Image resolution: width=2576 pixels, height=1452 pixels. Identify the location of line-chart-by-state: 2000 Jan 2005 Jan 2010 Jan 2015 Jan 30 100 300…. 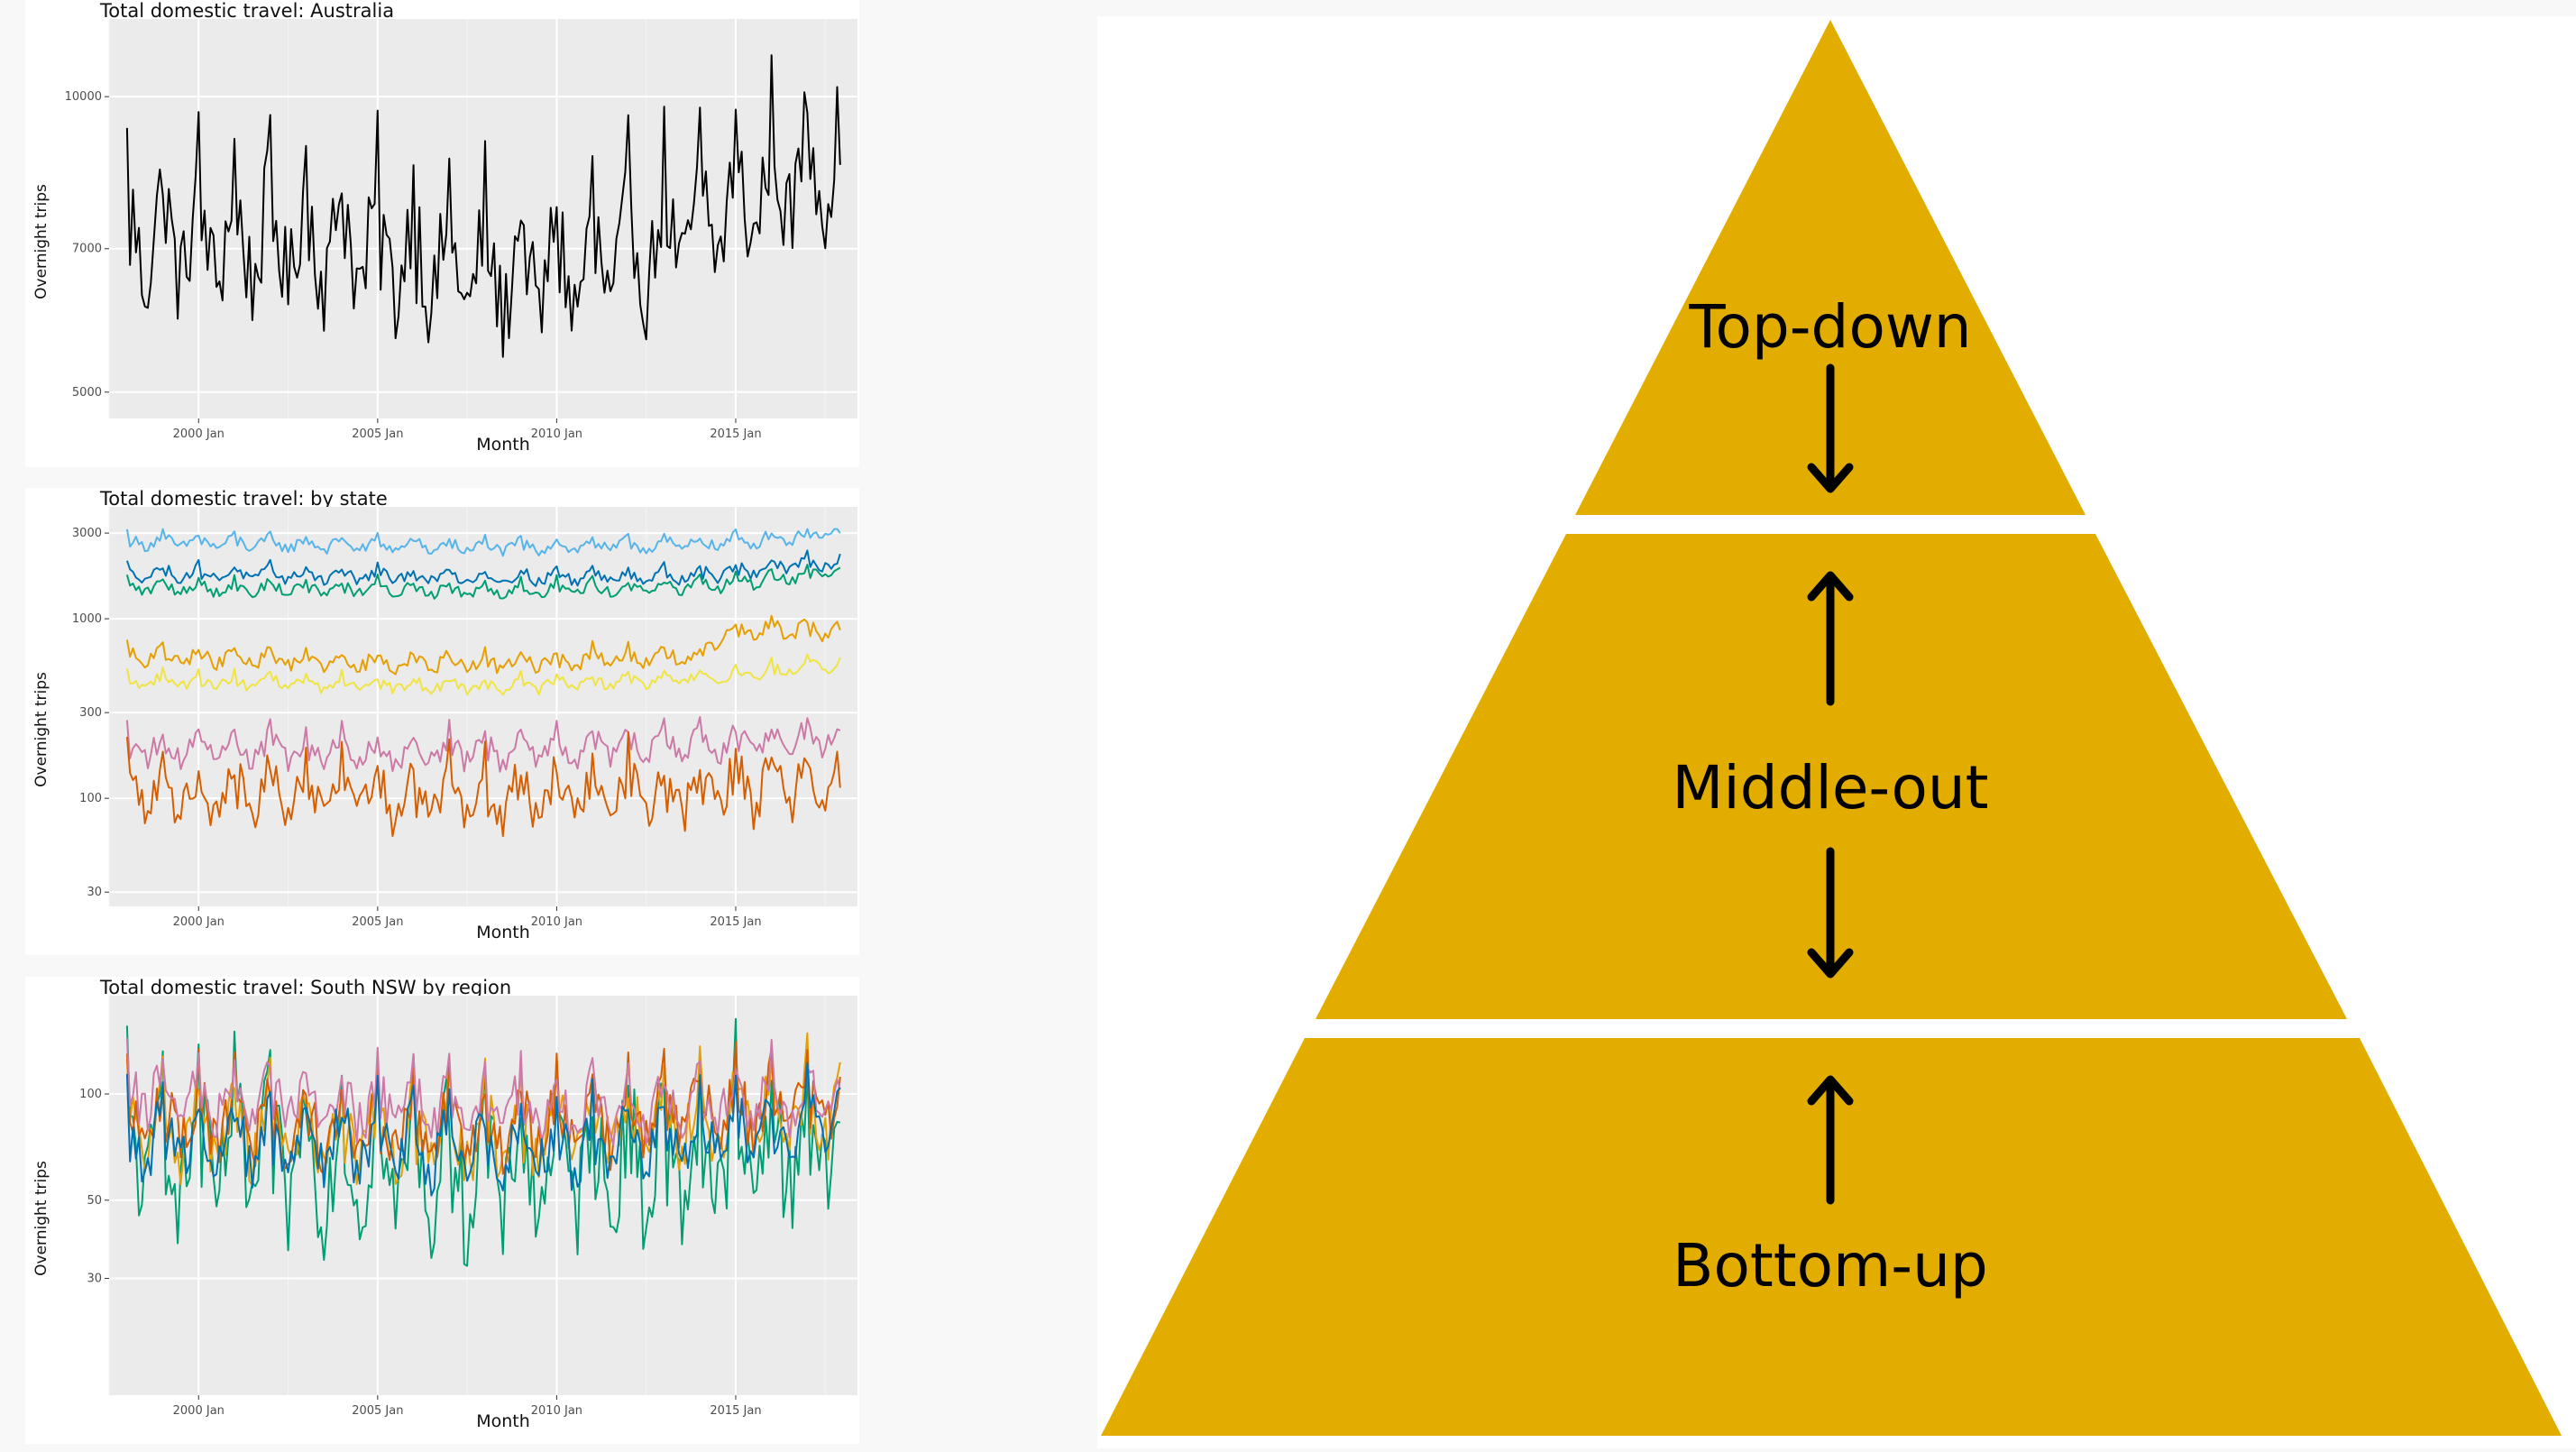
(464, 718).